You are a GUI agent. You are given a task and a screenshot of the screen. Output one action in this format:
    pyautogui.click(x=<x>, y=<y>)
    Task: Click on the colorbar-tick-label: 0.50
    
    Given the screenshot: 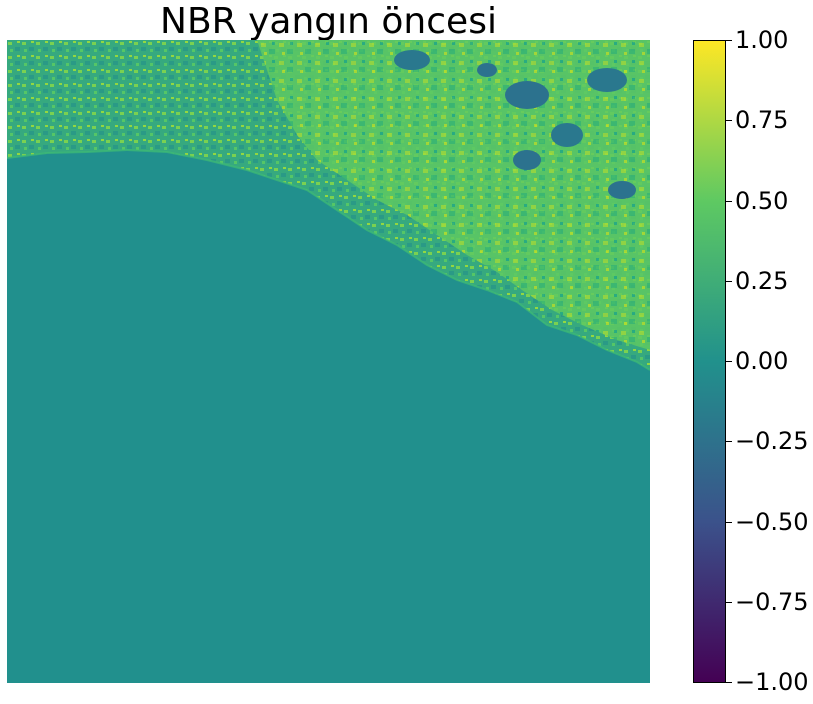 What is the action you would take?
    pyautogui.click(x=762, y=200)
    